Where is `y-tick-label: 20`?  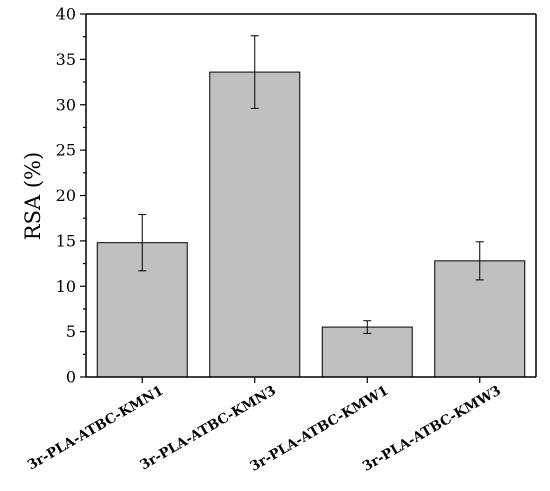
y-tick-label: 20 is located at coordinates (66, 195).